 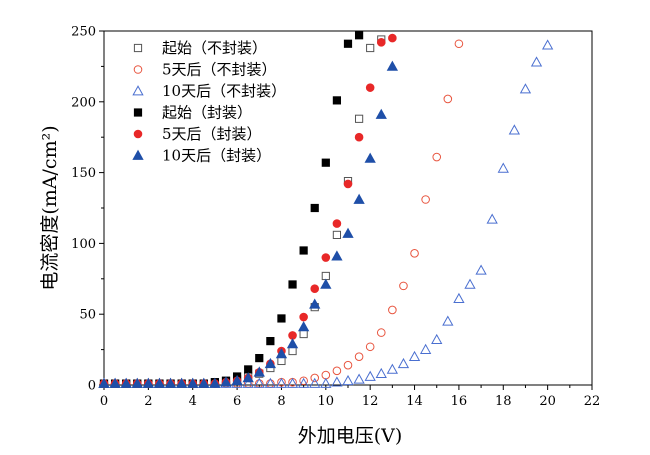 I want to click on x-tick-label: 12, so click(x=370, y=401).